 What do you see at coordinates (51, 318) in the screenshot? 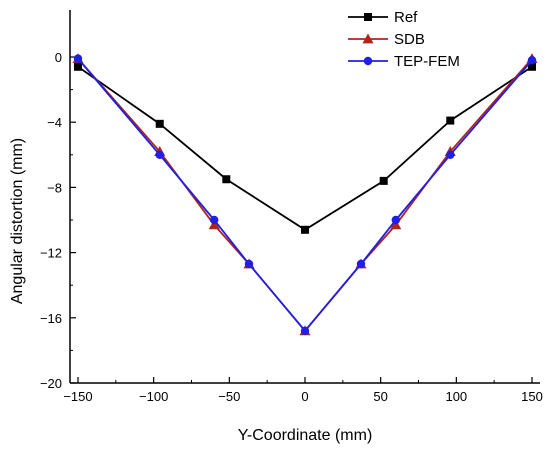
I see `y-tick-label: −16` at bounding box center [51, 318].